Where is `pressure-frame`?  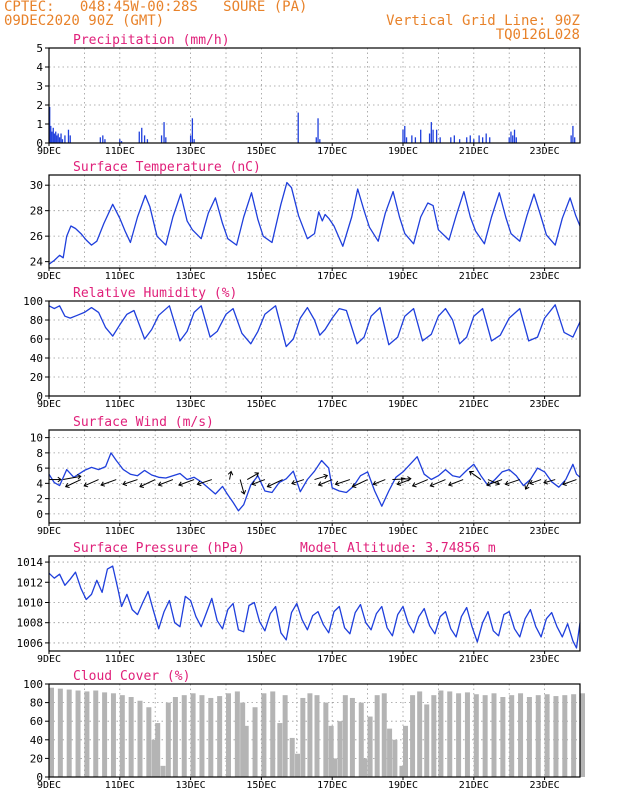 pressure-frame is located at coordinates (314, 603).